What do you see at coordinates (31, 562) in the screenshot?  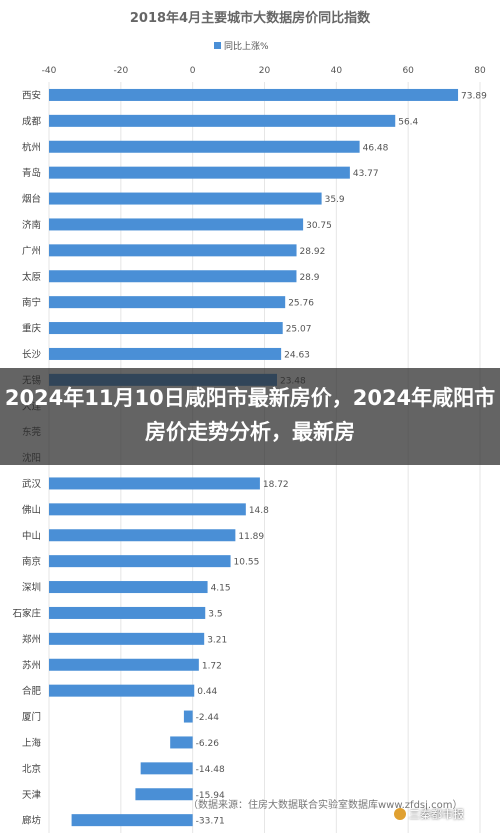 I see `category-label: 南京` at bounding box center [31, 562].